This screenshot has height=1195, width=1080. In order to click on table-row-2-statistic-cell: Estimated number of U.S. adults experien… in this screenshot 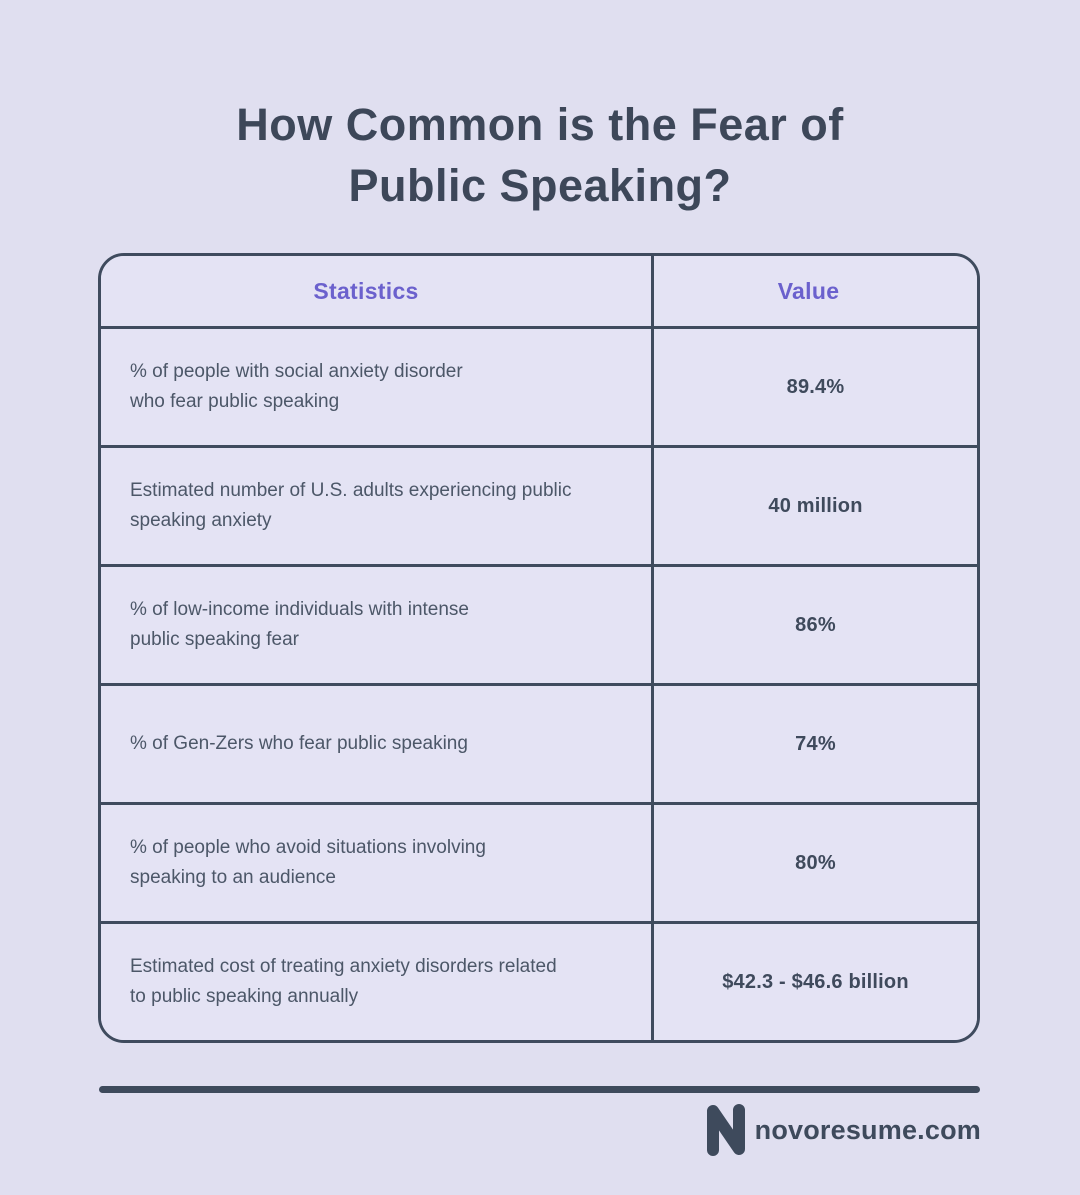, I will do `click(377, 504)`.